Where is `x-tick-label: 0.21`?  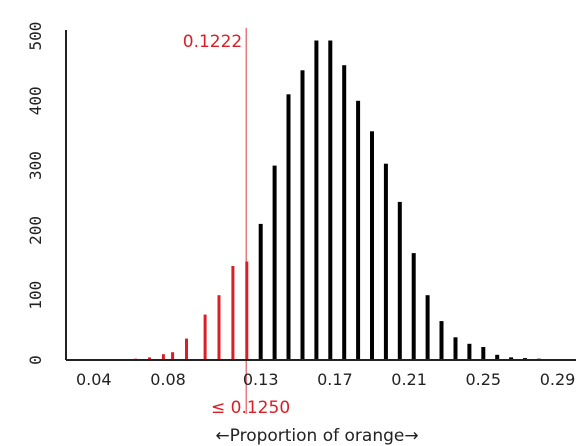
x-tick-label: 0.21 is located at coordinates (409, 379).